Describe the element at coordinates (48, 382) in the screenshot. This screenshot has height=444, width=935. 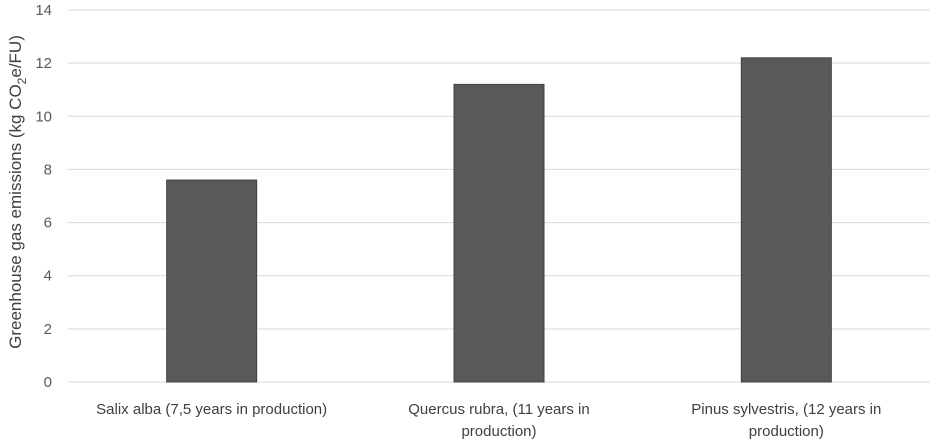
I see `y-tick-label: 0` at that location.